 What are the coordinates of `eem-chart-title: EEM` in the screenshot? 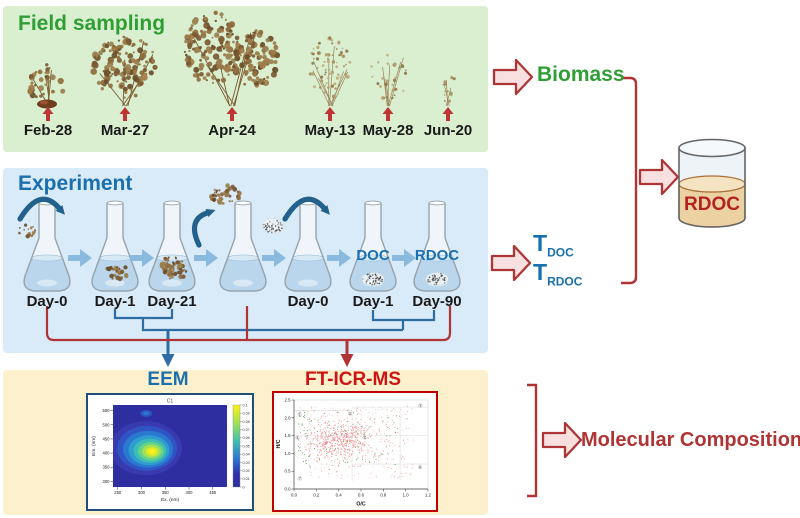 It's located at (168, 379).